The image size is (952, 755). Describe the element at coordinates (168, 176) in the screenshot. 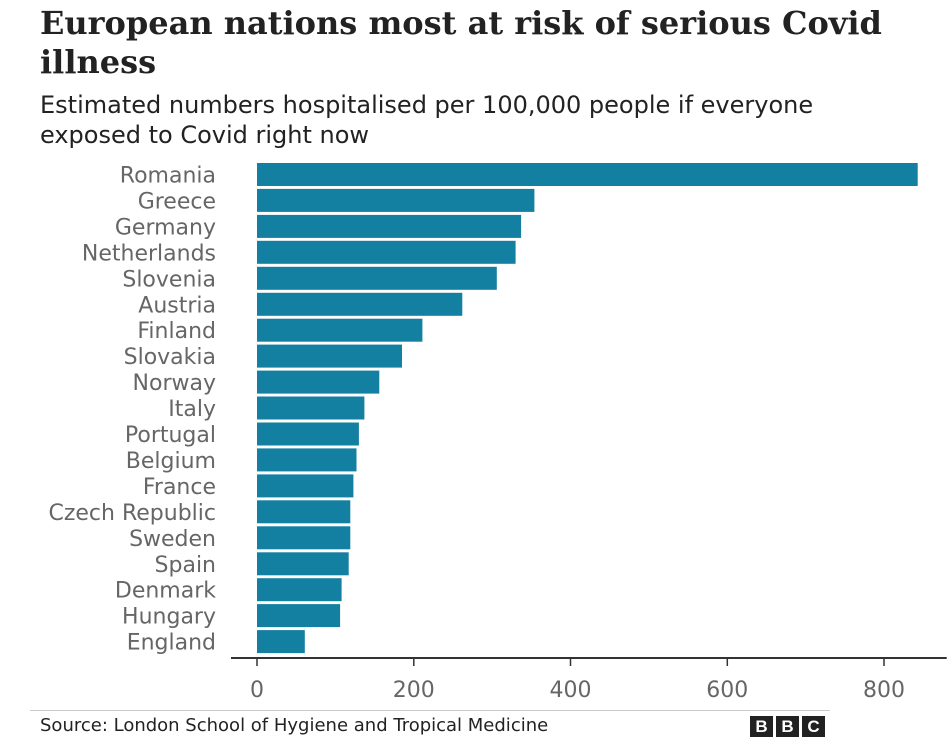

I see `category-label: Romania` at that location.